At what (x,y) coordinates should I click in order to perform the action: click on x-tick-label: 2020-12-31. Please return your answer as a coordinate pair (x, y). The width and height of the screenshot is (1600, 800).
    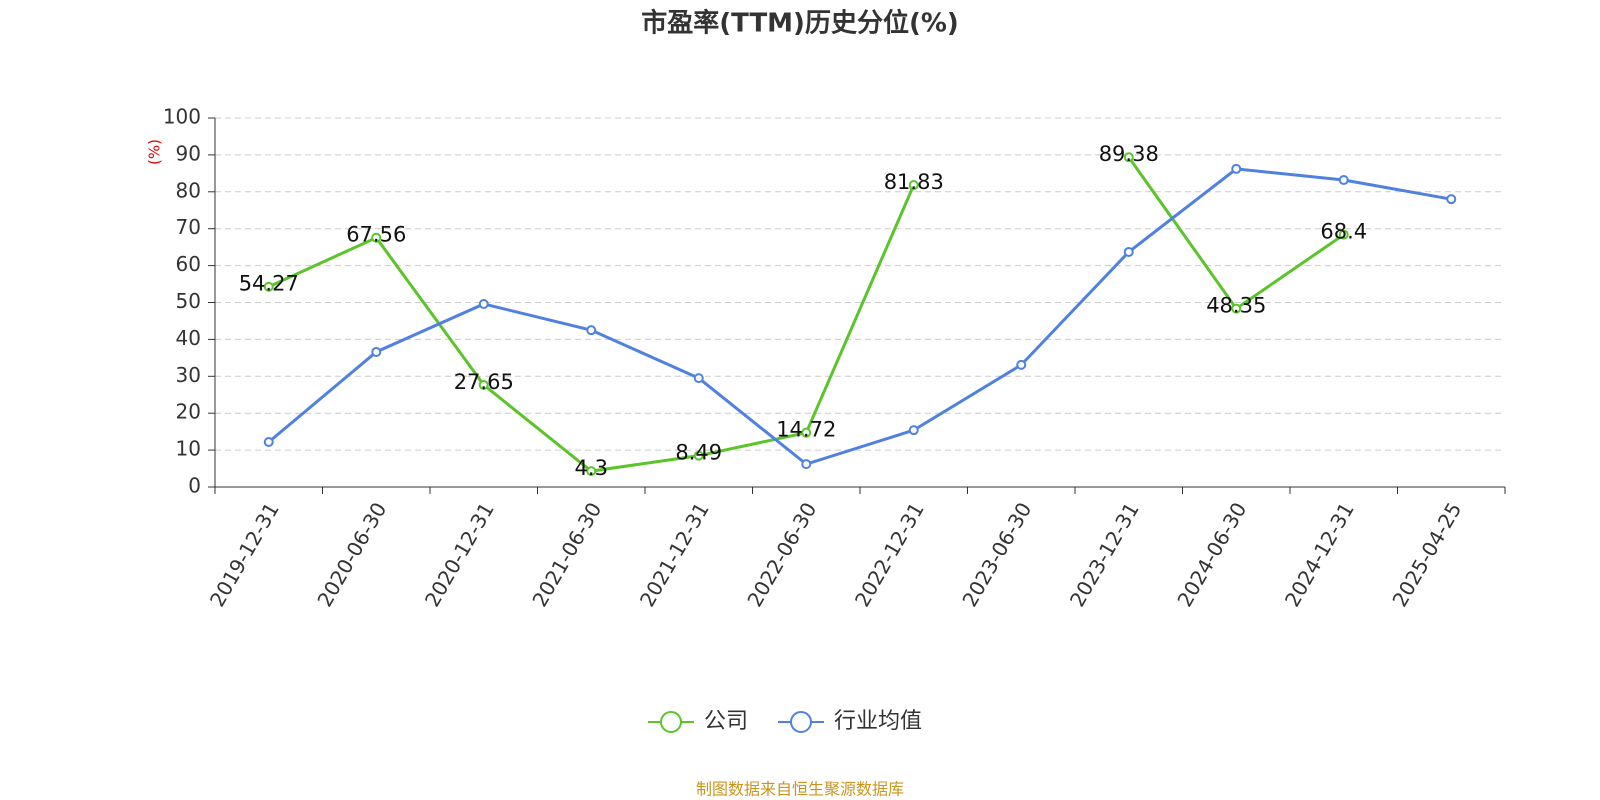
    Looking at the image, I should click on (459, 554).